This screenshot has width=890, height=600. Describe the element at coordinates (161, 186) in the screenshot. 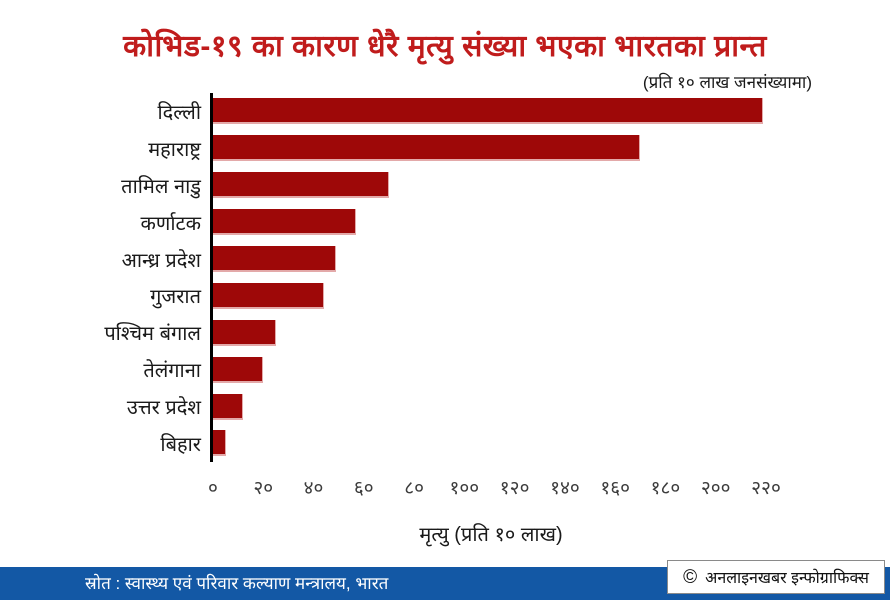

I see `category-label: तामिल नाडु` at that location.